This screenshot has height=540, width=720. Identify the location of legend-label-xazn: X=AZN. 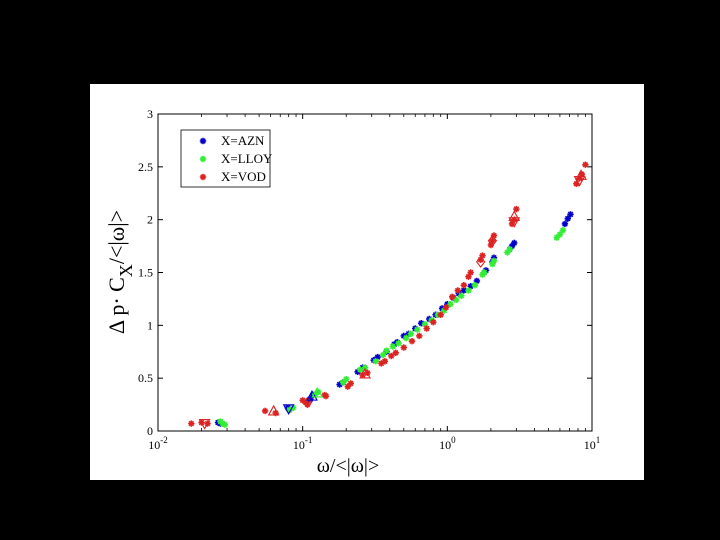
(243, 140).